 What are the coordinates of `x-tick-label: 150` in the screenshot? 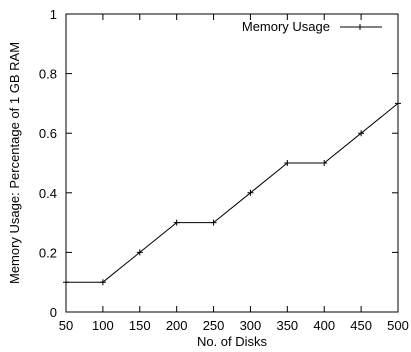 It's located at (140, 325).